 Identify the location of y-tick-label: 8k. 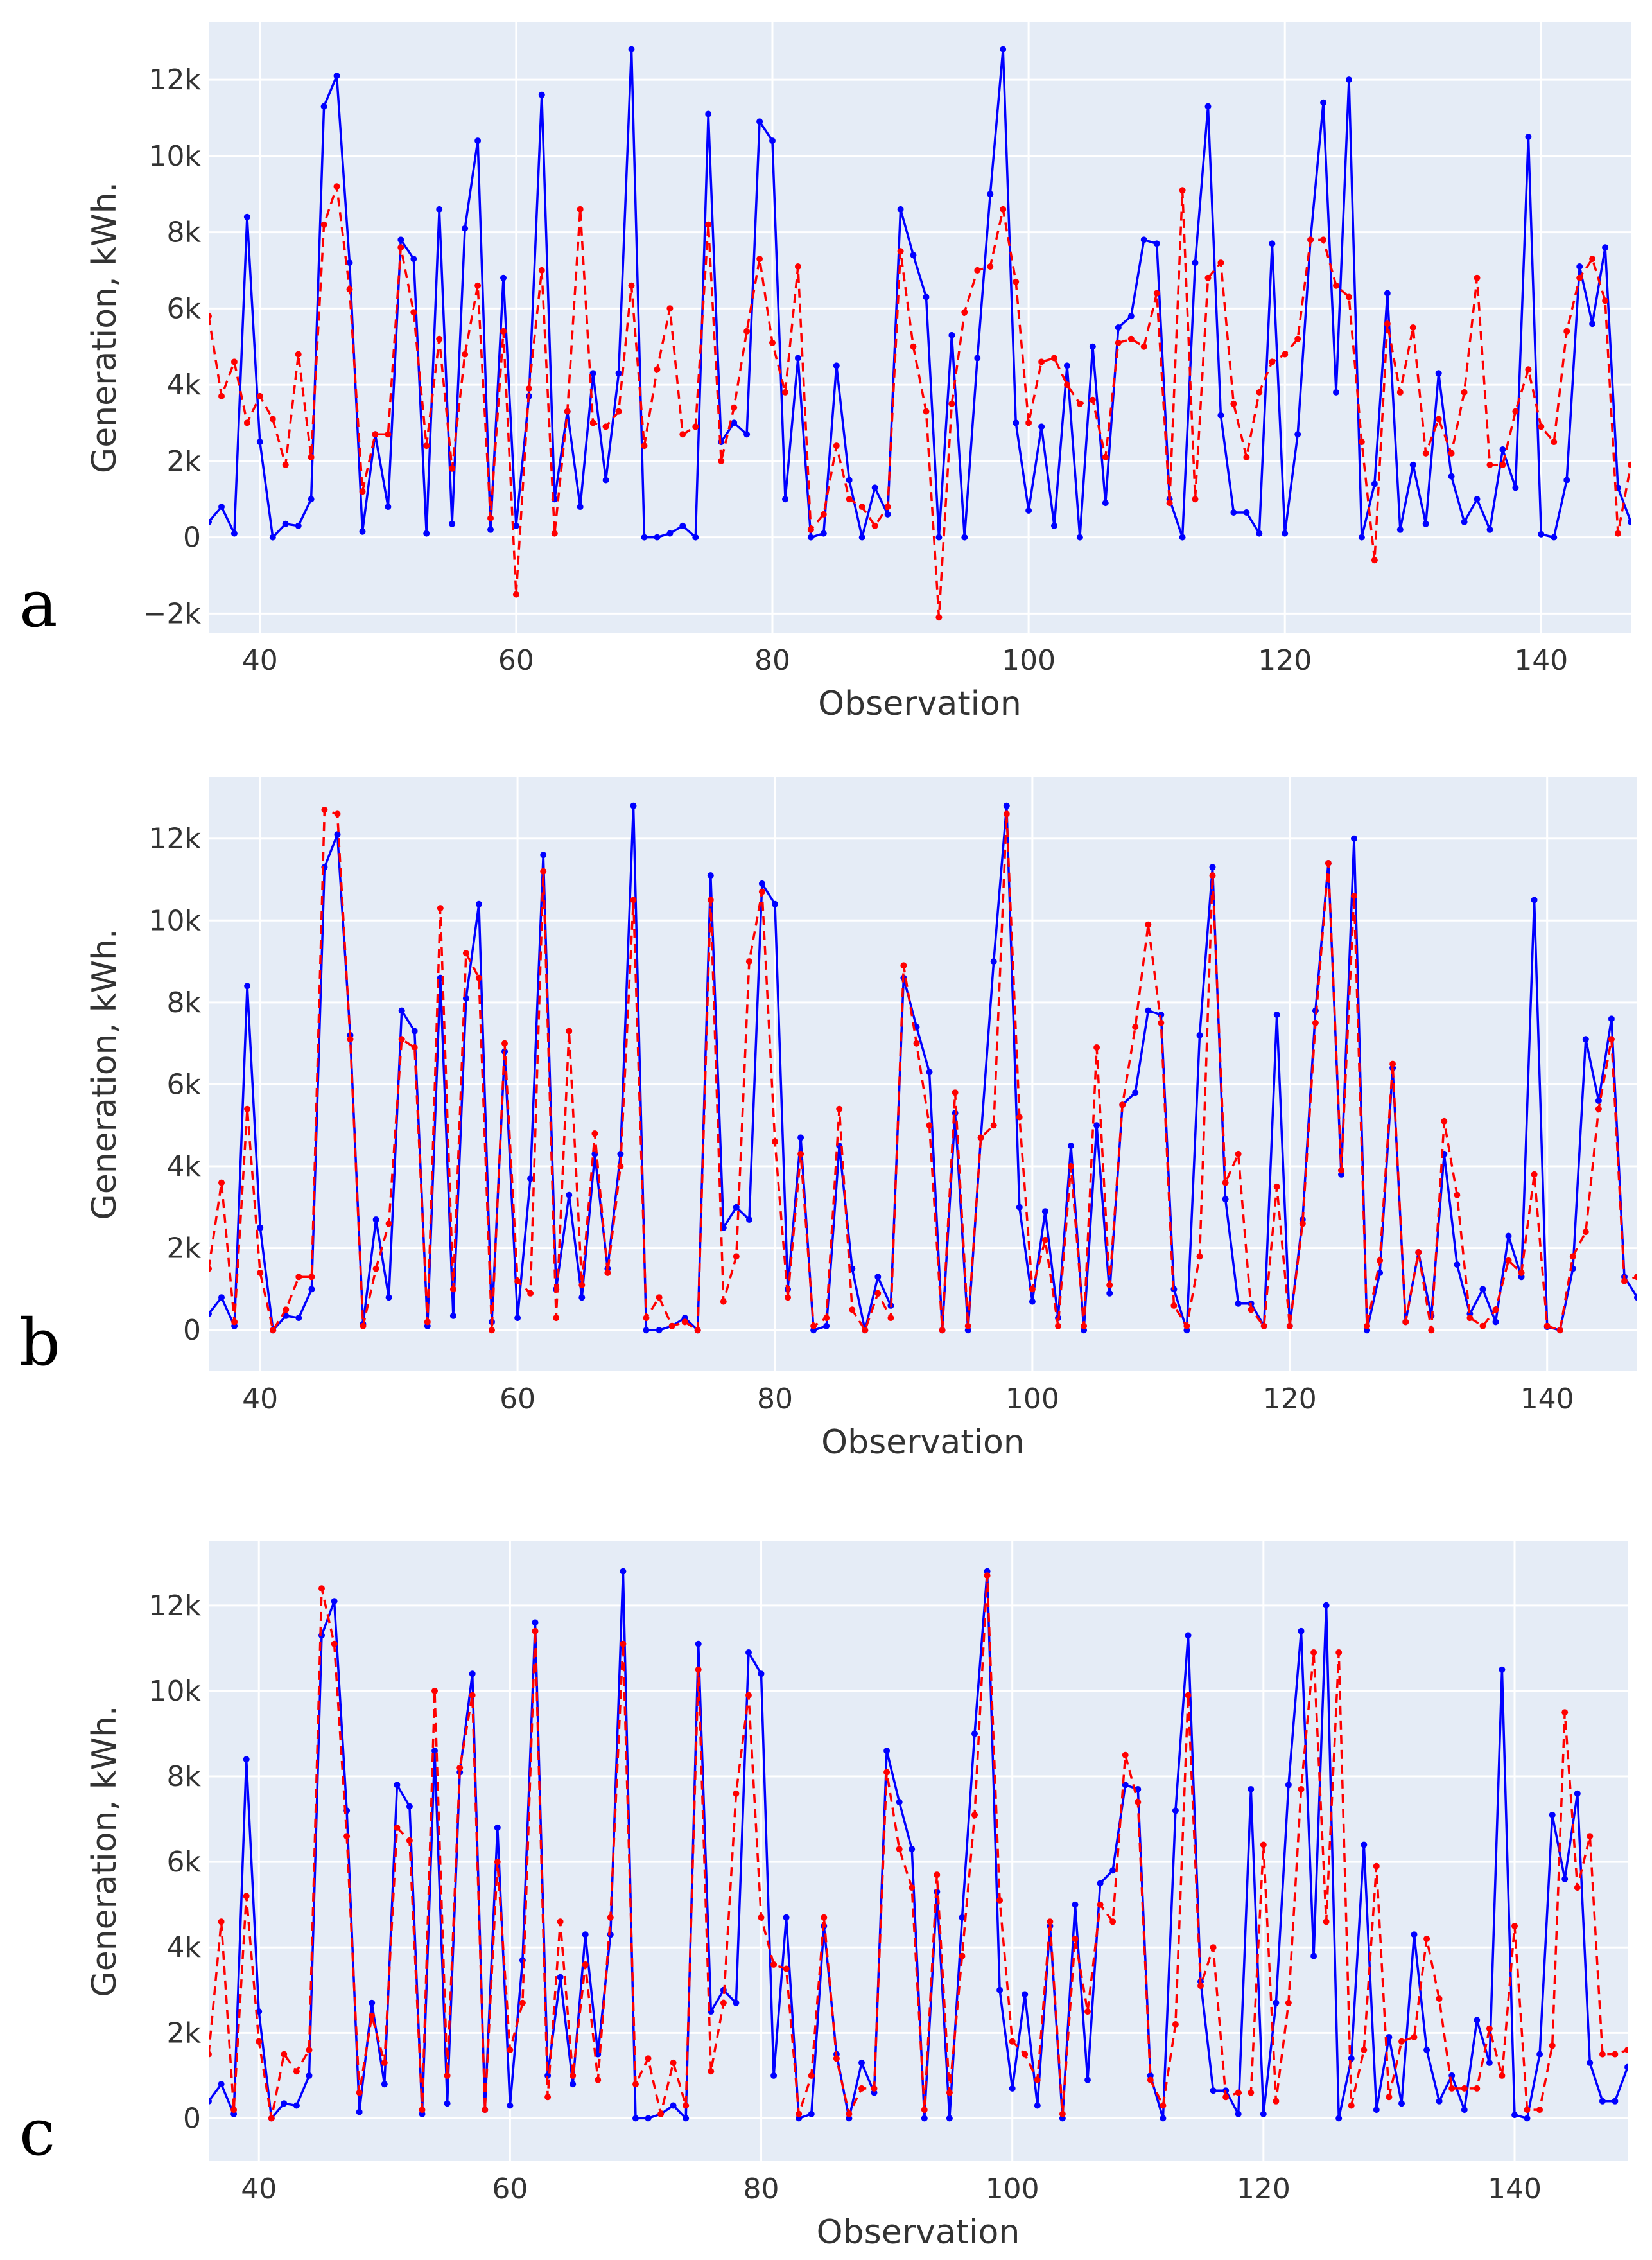
(185, 1777).